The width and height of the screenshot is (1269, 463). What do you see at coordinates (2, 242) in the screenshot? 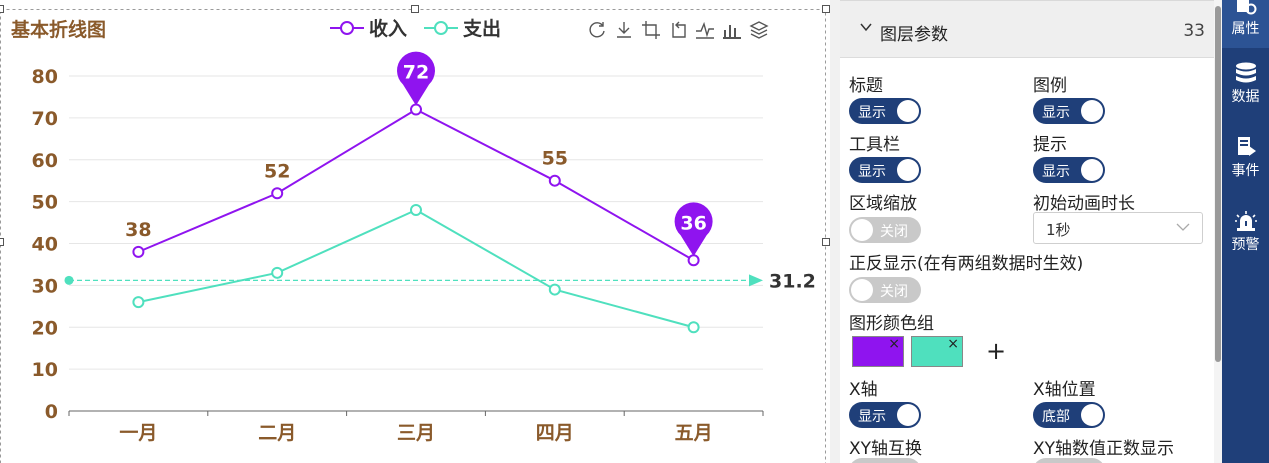
I see `resize-handle-left` at bounding box center [2, 242].